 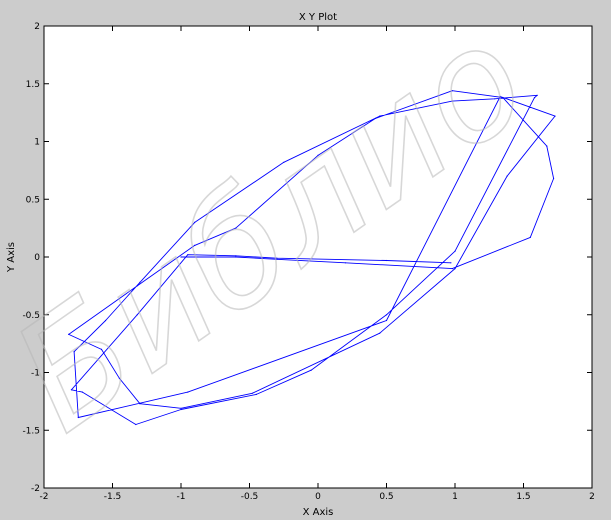 I want to click on y-tick-label: 1.5, so click(x=33, y=85).